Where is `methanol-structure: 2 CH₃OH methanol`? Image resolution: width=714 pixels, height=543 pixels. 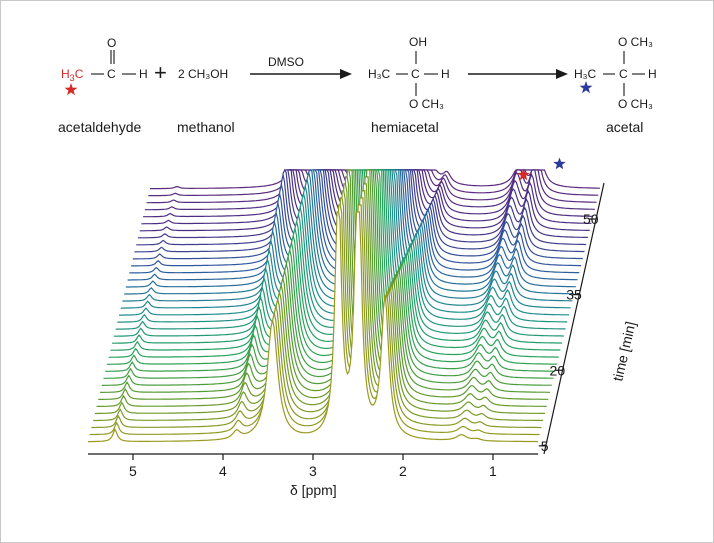
methanol-structure: 2 CH₃OH methanol is located at coordinates (206, 101).